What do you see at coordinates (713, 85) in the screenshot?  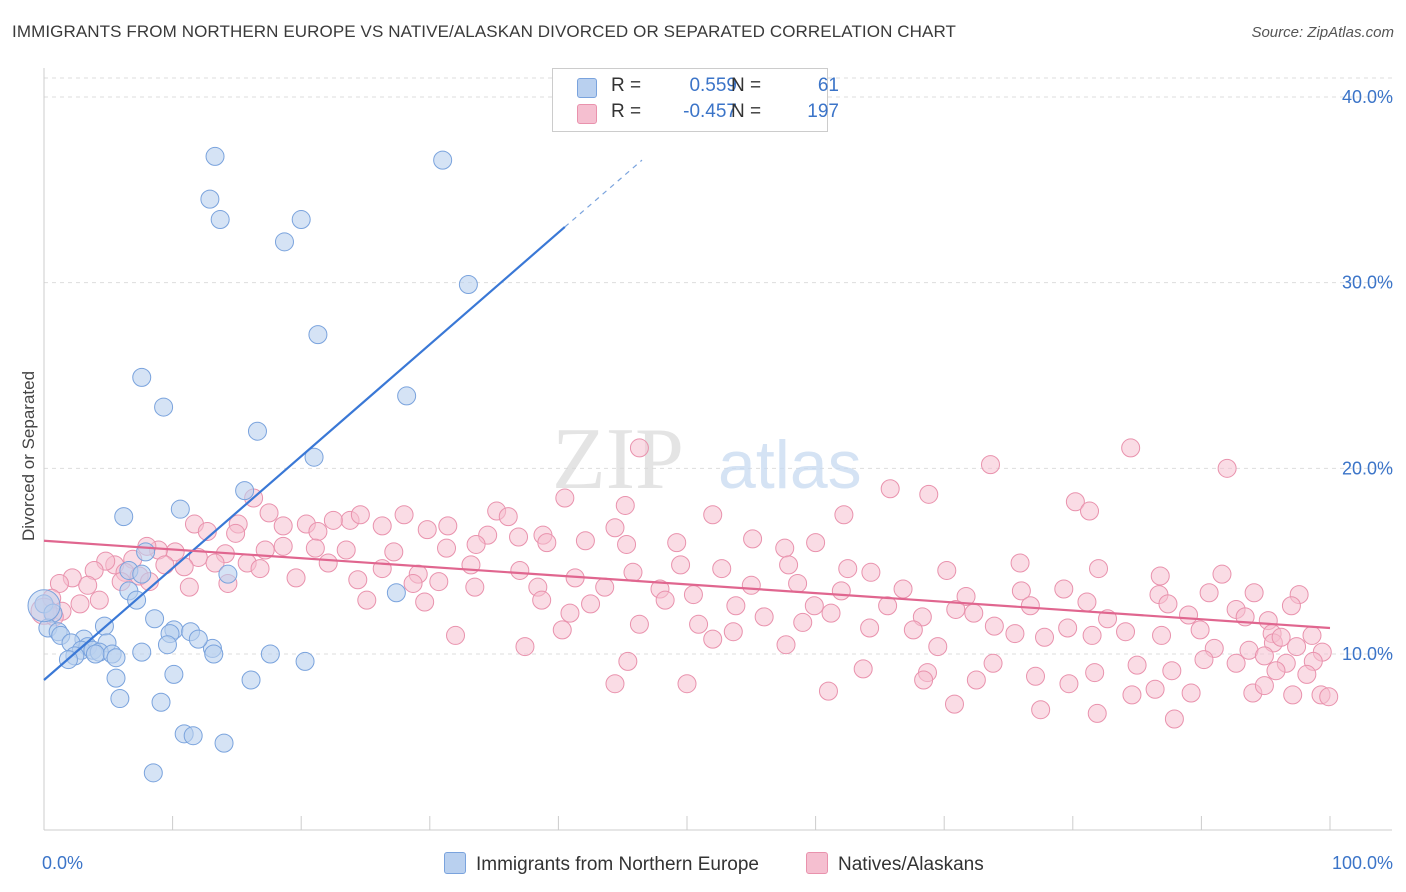 I see `r-value: 0.559` at bounding box center [713, 85].